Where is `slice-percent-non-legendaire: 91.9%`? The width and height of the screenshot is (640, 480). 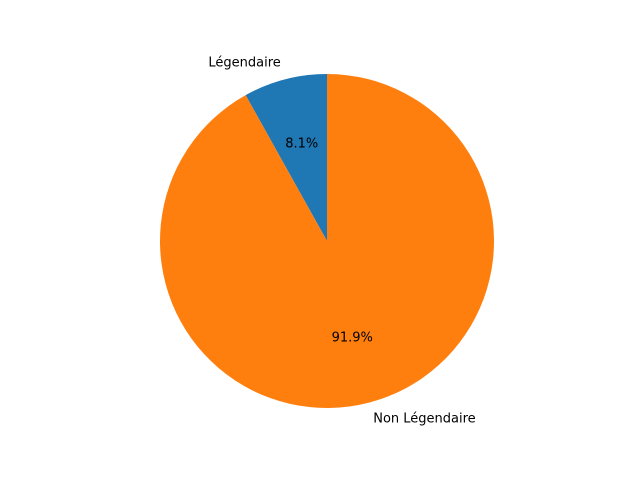 slice-percent-non-legendaire: 91.9% is located at coordinates (352, 337).